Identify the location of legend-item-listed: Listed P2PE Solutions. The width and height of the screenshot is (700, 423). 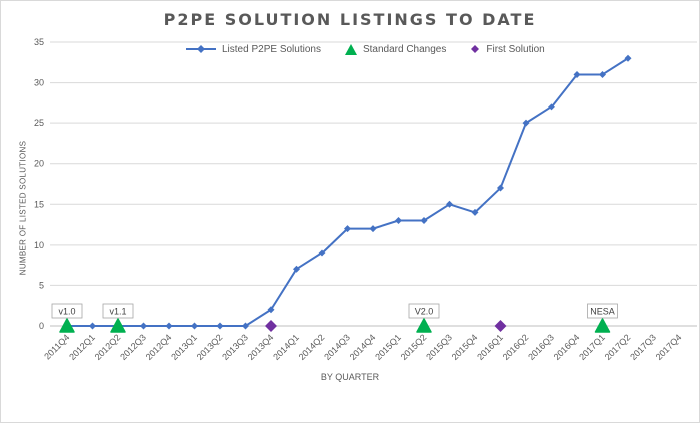
(253, 49).